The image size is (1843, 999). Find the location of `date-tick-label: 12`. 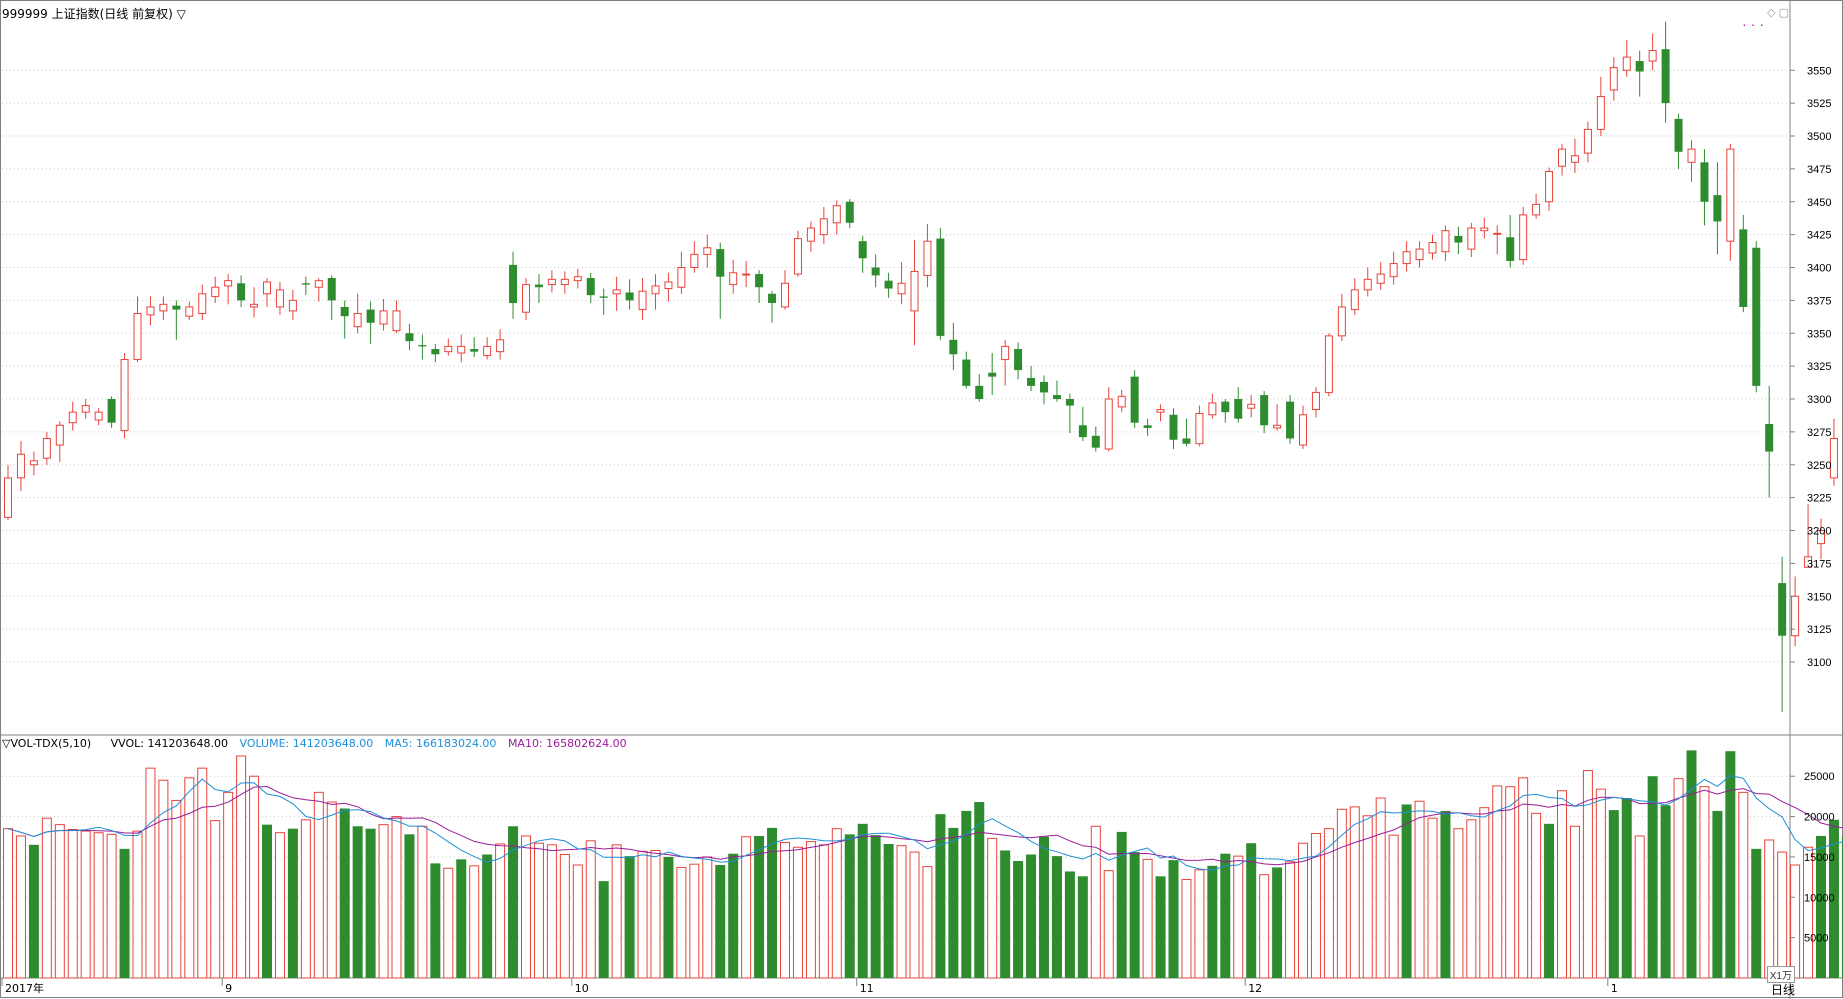

date-tick-label: 12 is located at coordinates (1255, 988).